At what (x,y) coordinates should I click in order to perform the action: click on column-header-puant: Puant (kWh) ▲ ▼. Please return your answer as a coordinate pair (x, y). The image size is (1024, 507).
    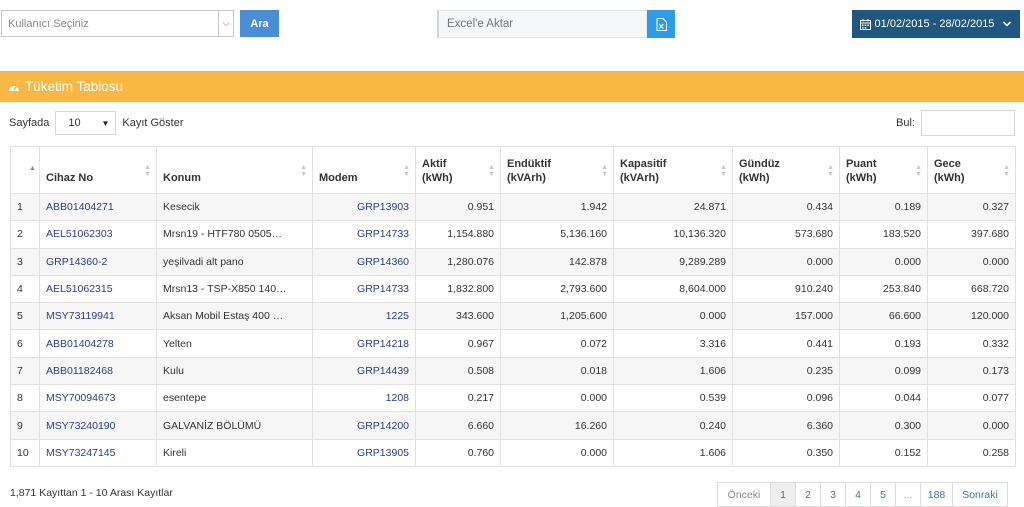
    Looking at the image, I should click on (883, 170).